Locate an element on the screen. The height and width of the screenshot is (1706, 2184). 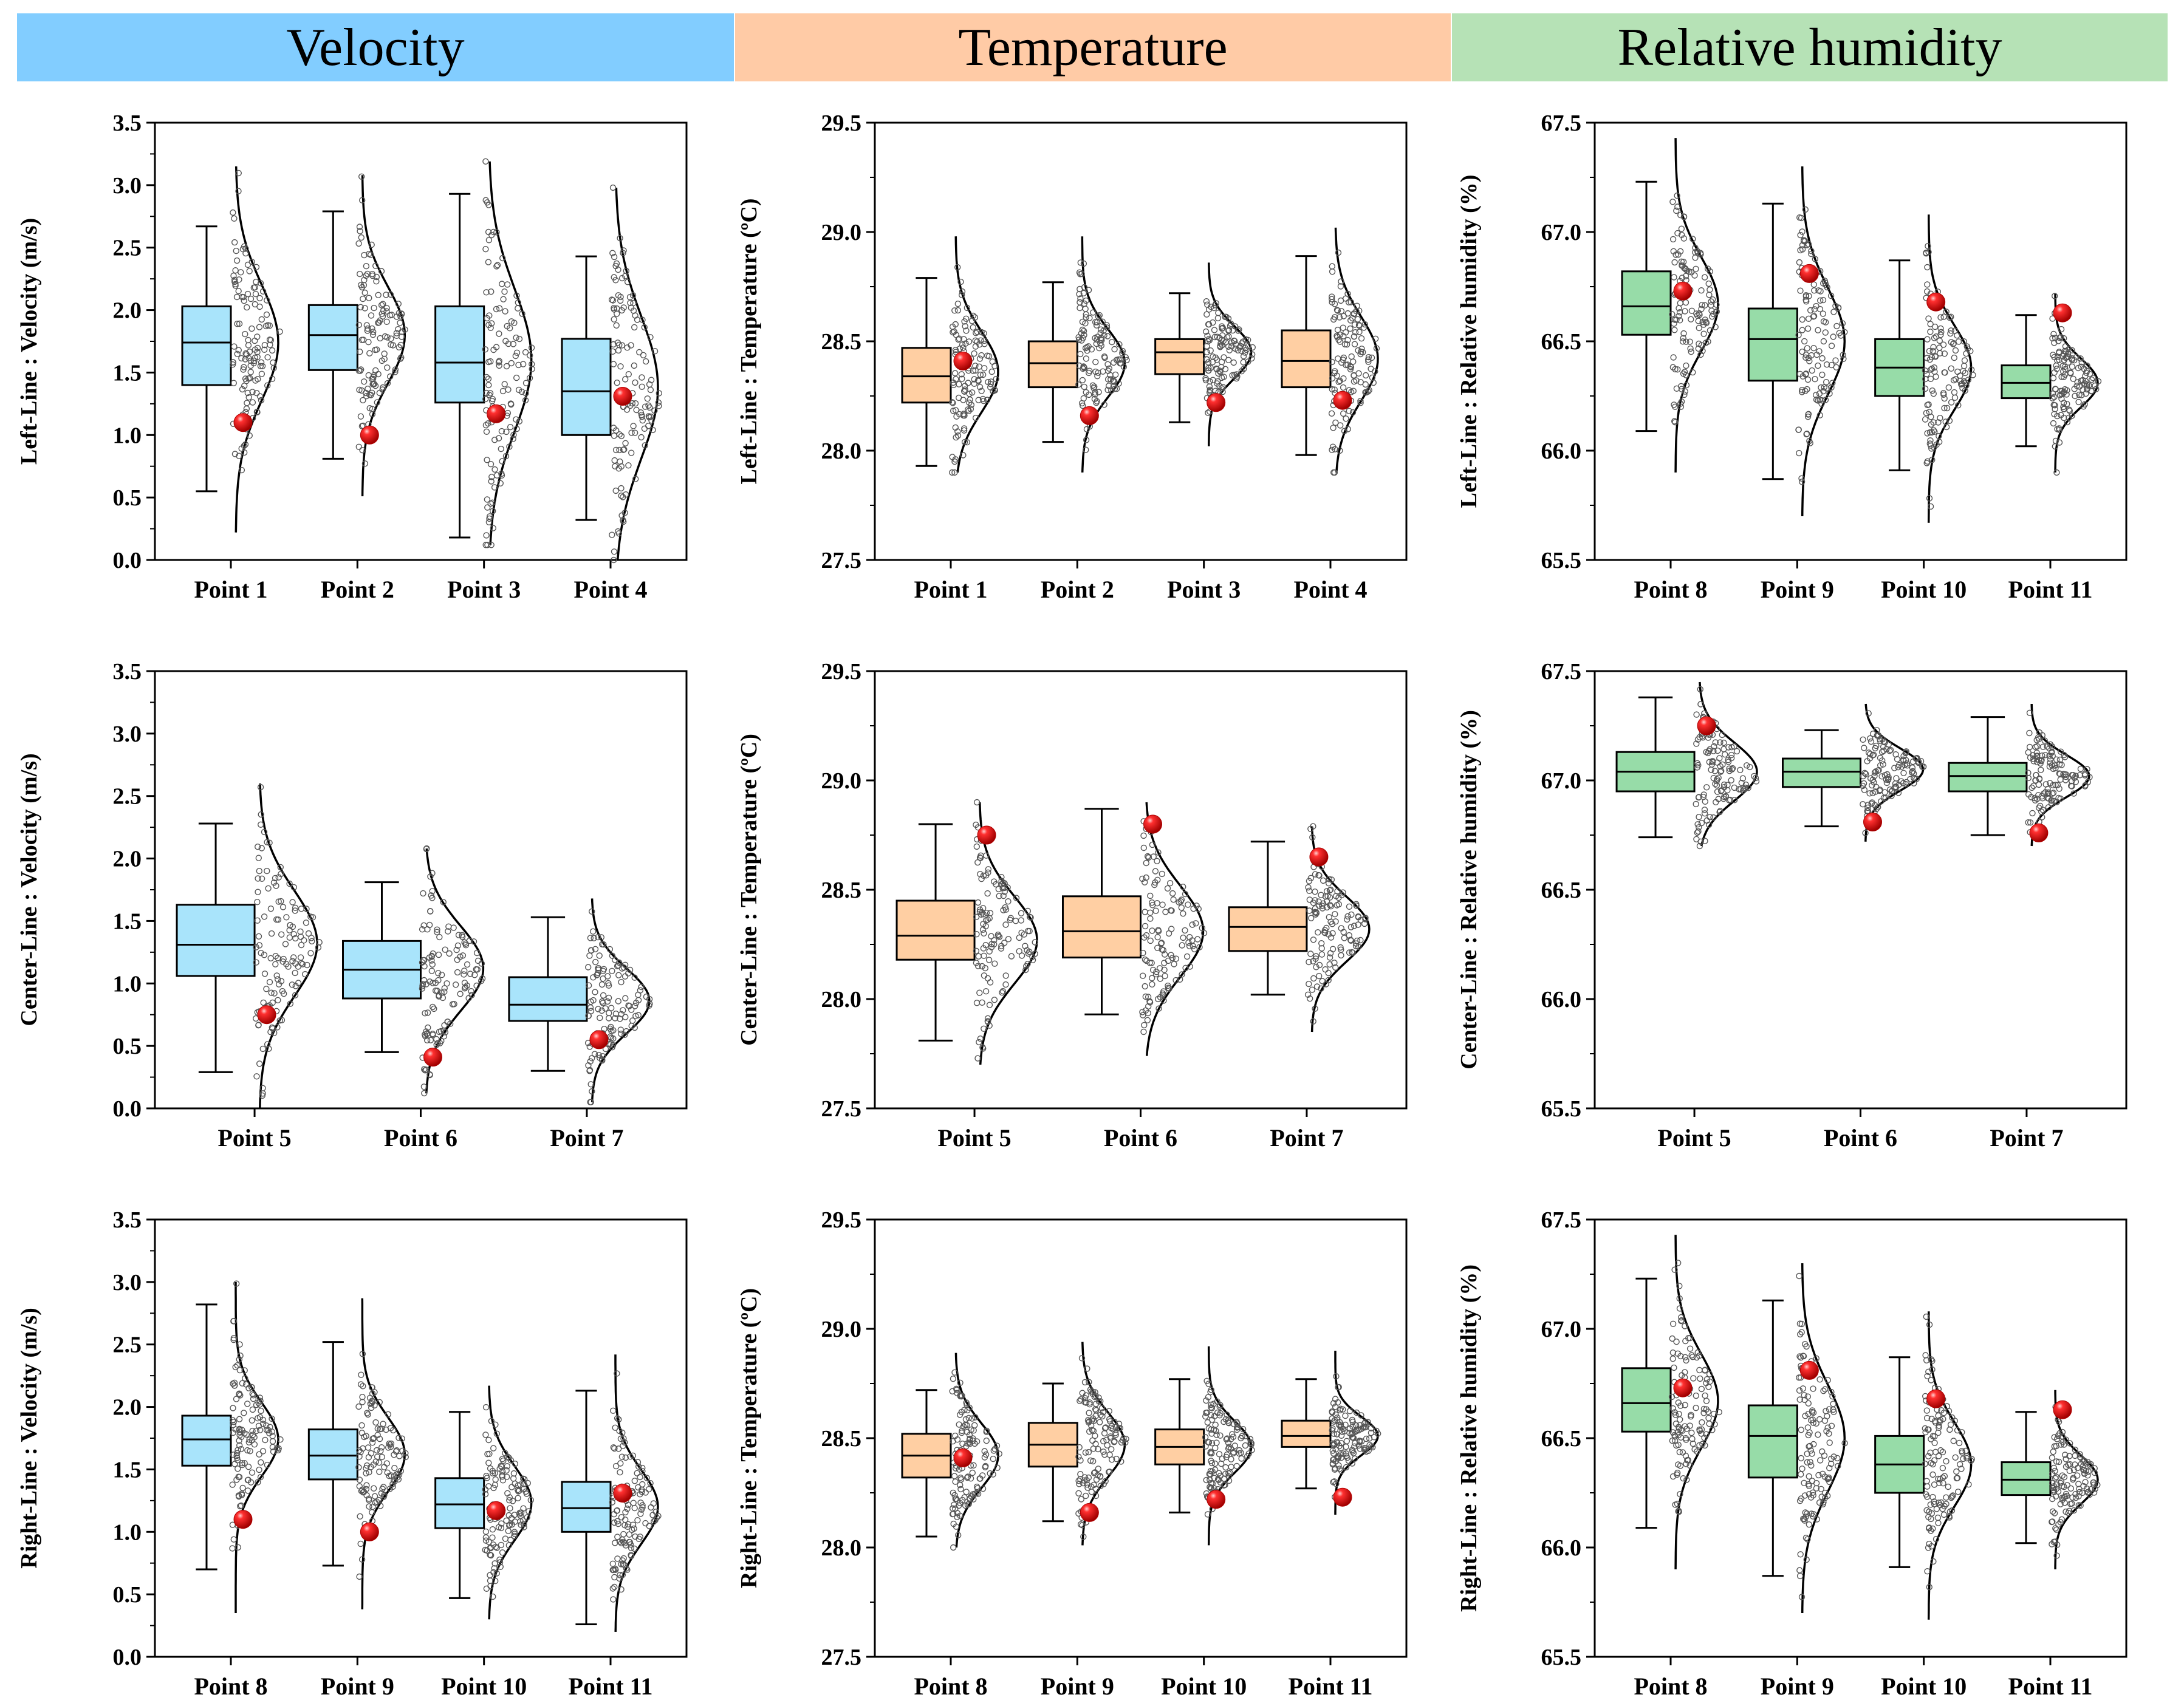
y-tick-label: 0.5 is located at coordinates (127, 498).